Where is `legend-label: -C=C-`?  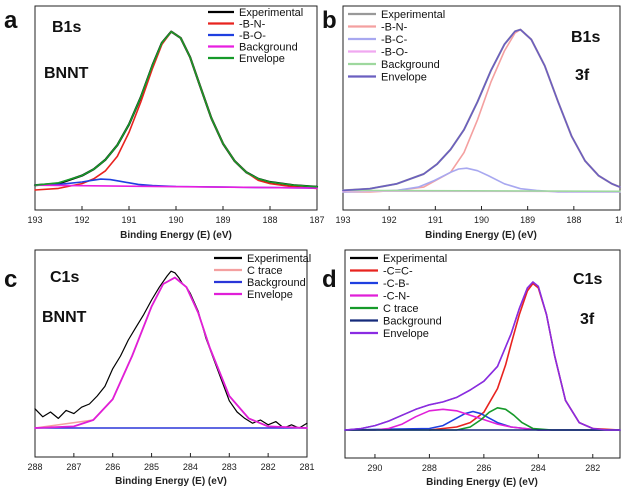
legend-label: -C=C- is located at coordinates (398, 272).